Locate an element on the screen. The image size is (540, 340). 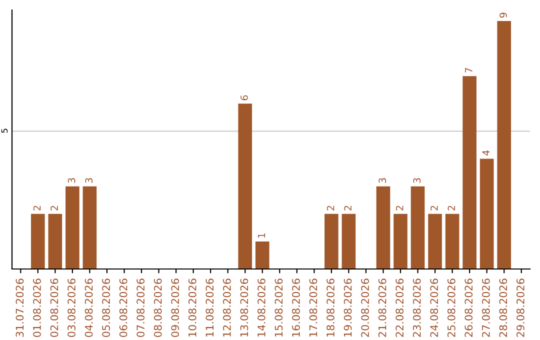
data-label: 9 is located at coordinates (503, 15).